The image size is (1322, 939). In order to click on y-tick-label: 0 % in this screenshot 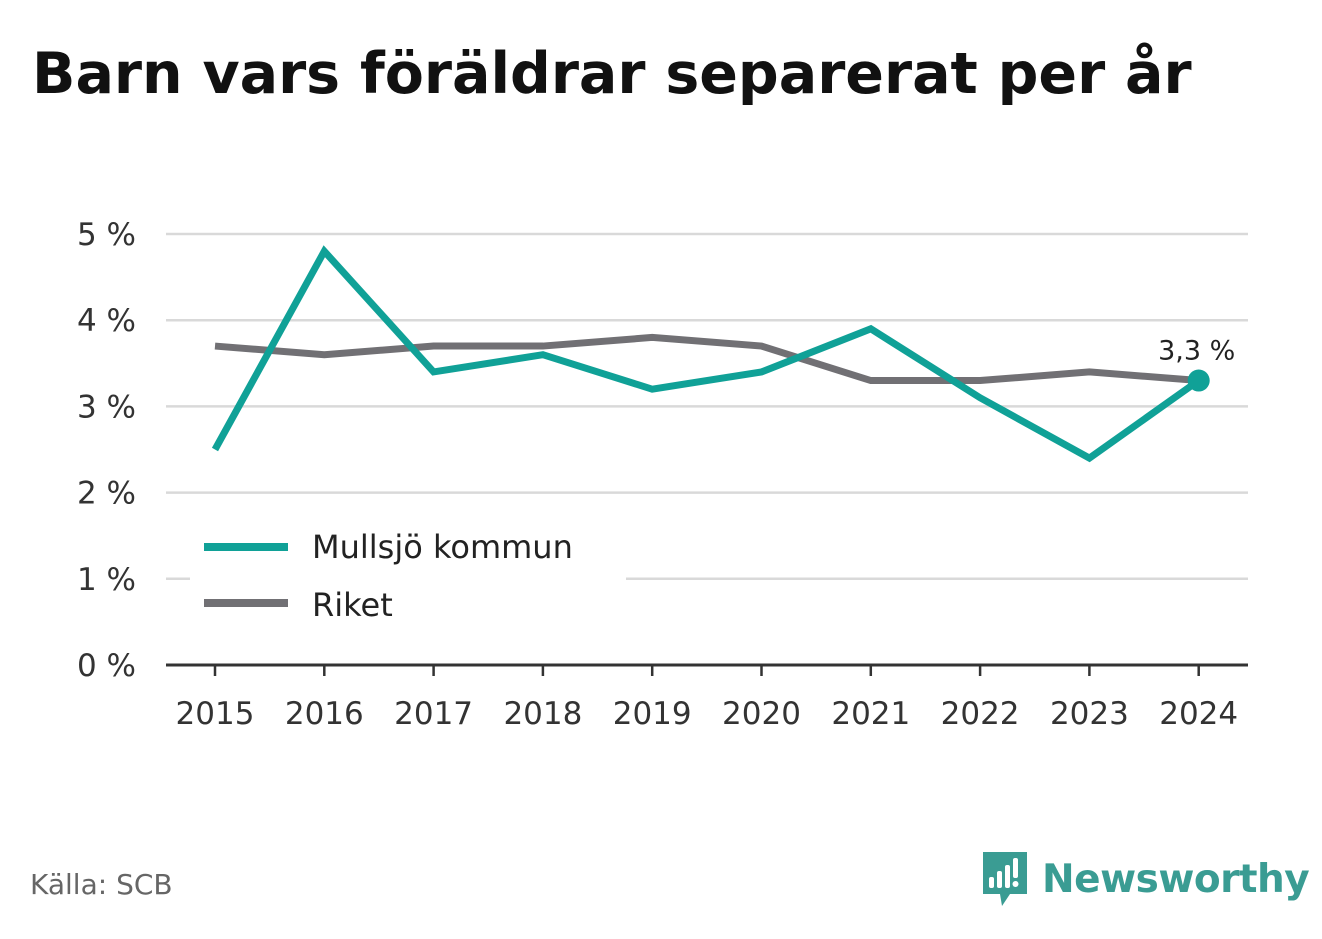, I will do `click(106, 666)`.